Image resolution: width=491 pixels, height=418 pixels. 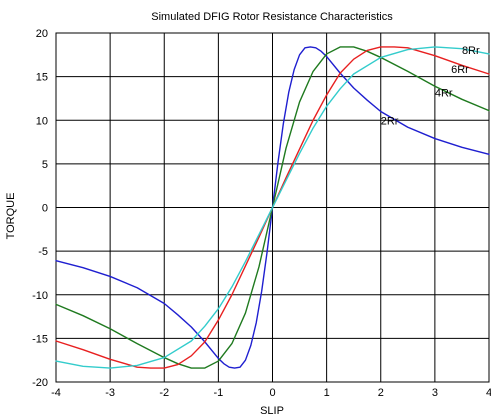 What do you see at coordinates (488, 393) in the screenshot?
I see `x-tick-label: 4` at bounding box center [488, 393].